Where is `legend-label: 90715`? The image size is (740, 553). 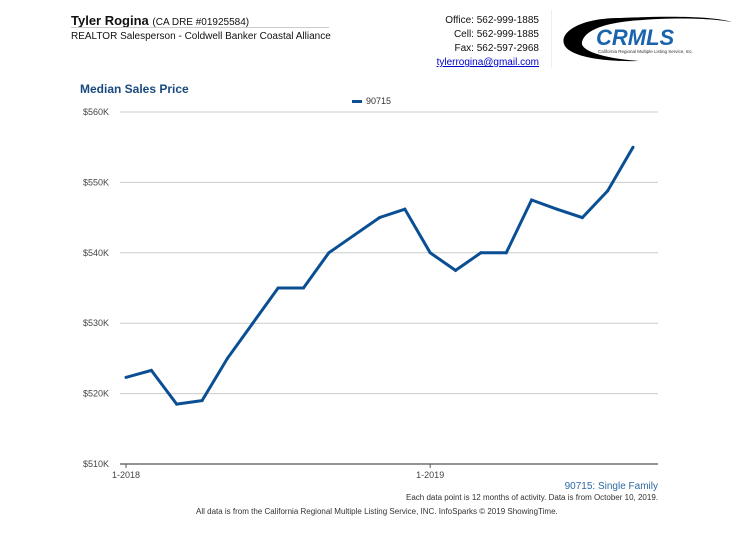 legend-label: 90715 is located at coordinates (379, 101).